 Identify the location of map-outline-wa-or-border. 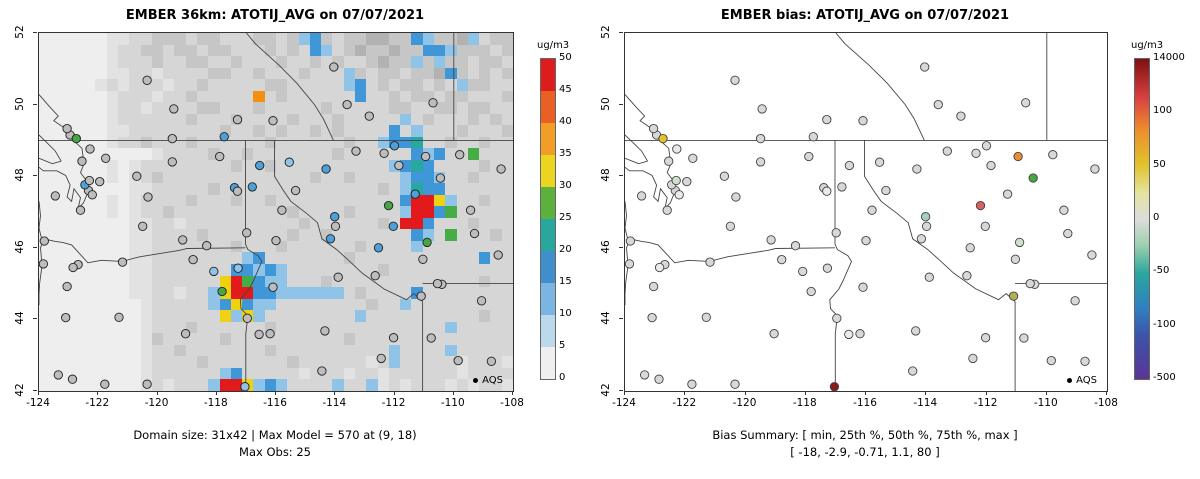
(143, 251).